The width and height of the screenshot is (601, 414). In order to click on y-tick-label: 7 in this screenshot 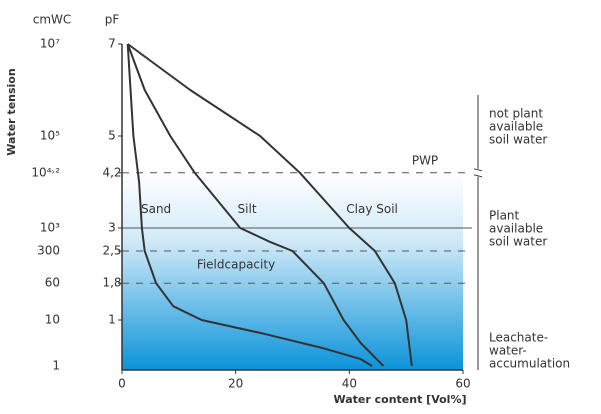, I will do `click(112, 44)`.